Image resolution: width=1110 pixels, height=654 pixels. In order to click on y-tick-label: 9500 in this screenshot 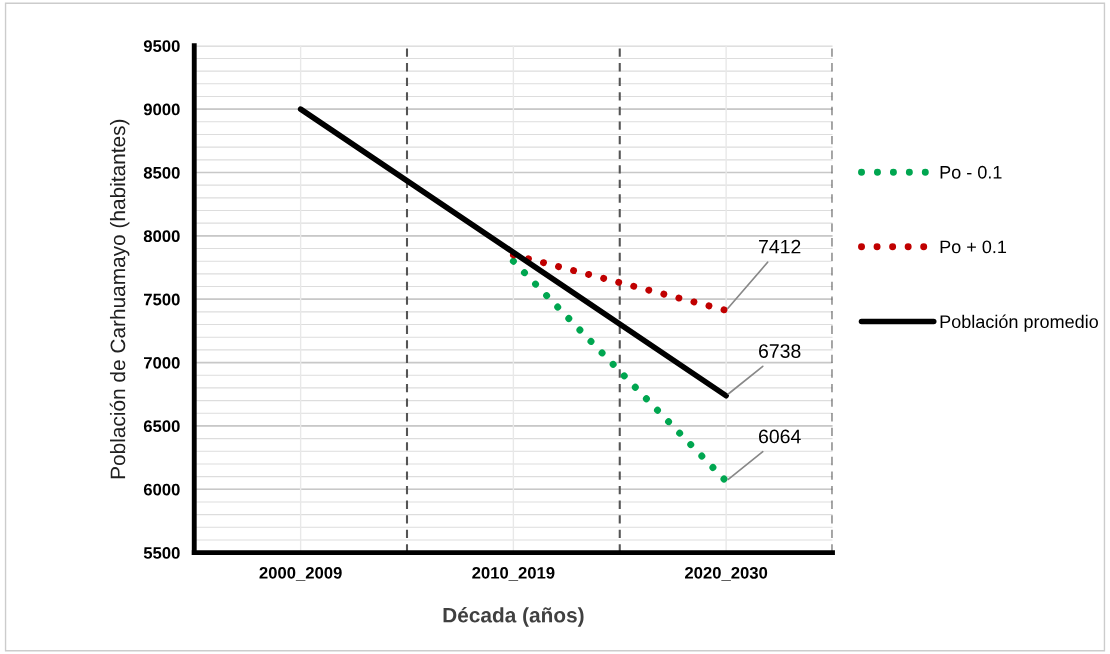, I will do `click(161, 46)`.